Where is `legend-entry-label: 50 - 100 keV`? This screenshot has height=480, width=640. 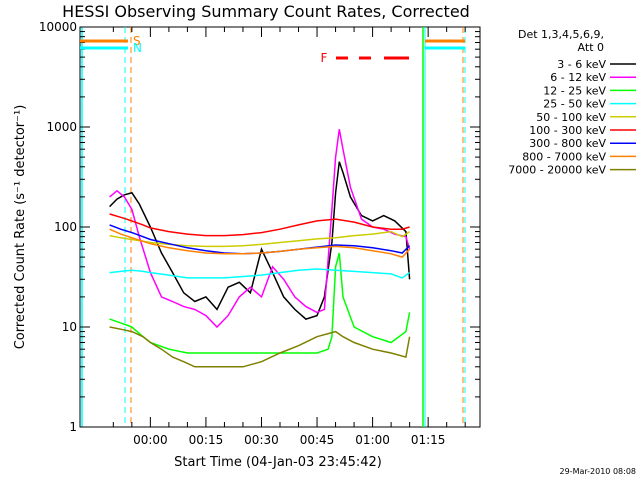 legend-entry-label: 50 - 100 keV is located at coordinates (571, 117).